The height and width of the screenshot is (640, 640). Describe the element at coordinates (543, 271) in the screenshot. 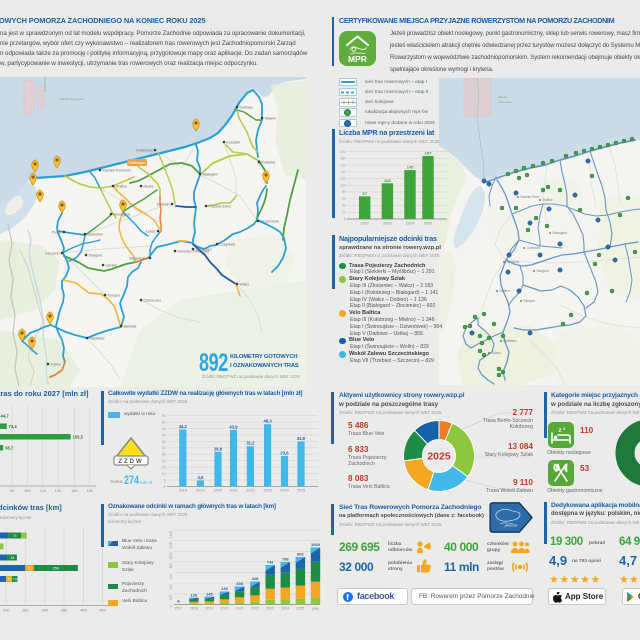

I see `svg-text: Stargard` at that location.